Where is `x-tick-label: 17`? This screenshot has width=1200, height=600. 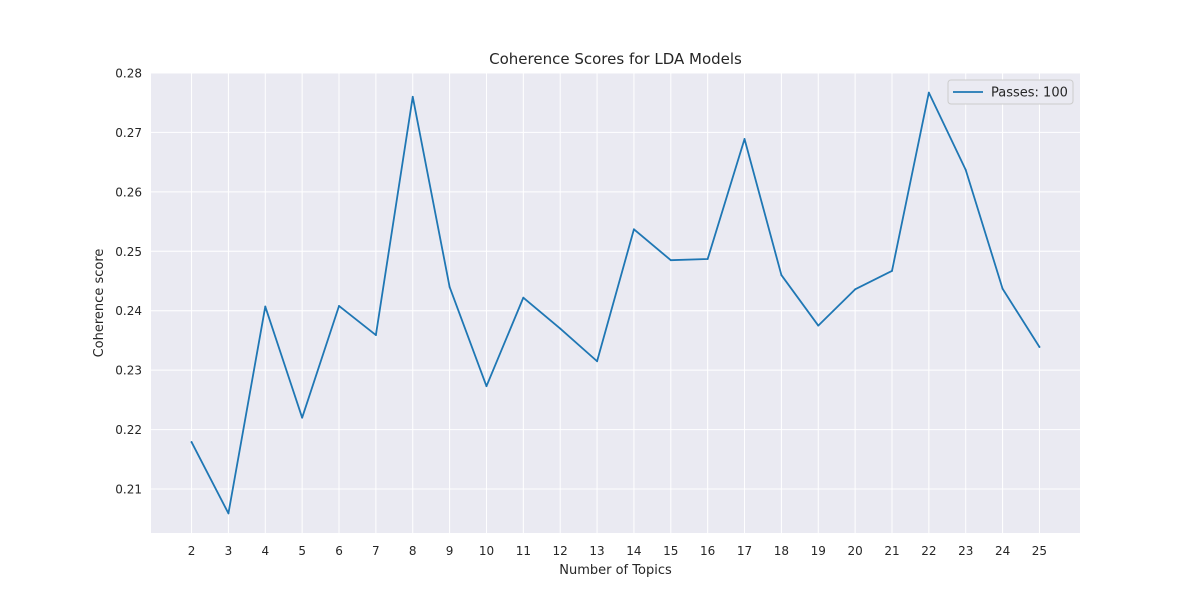 x-tick-label: 17 is located at coordinates (744, 551).